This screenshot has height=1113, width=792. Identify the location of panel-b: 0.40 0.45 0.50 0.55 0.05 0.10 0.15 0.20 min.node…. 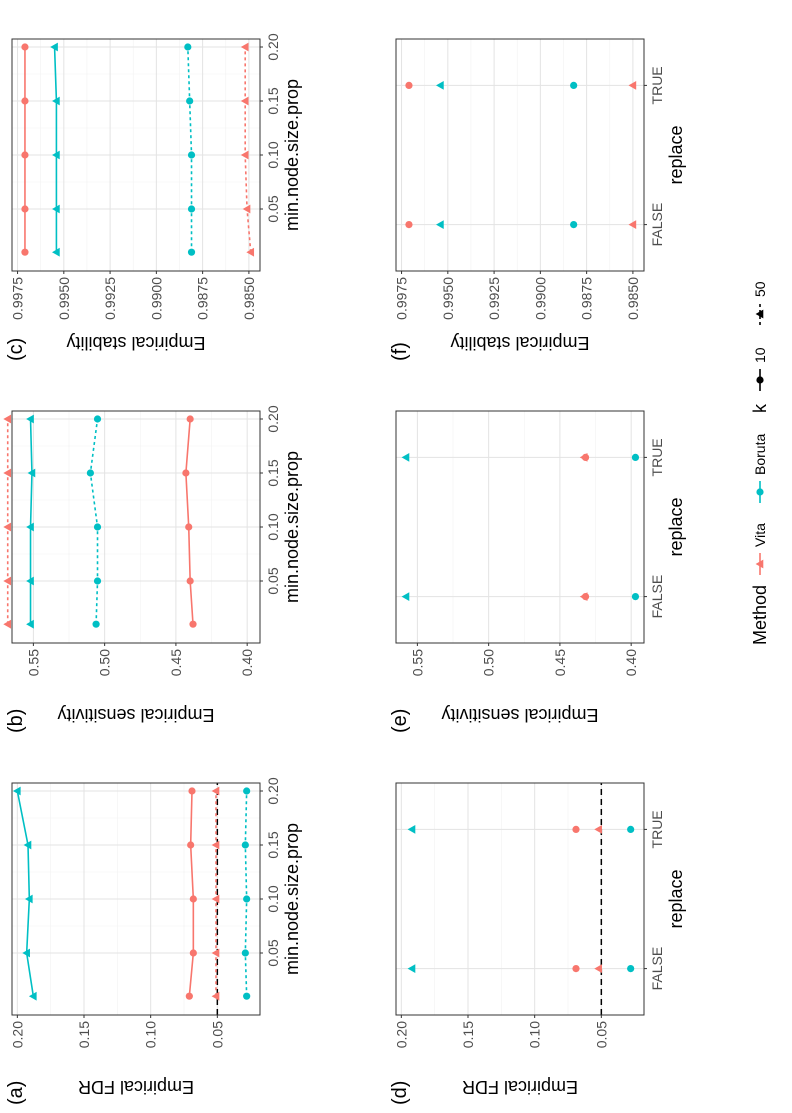
(152, 569).